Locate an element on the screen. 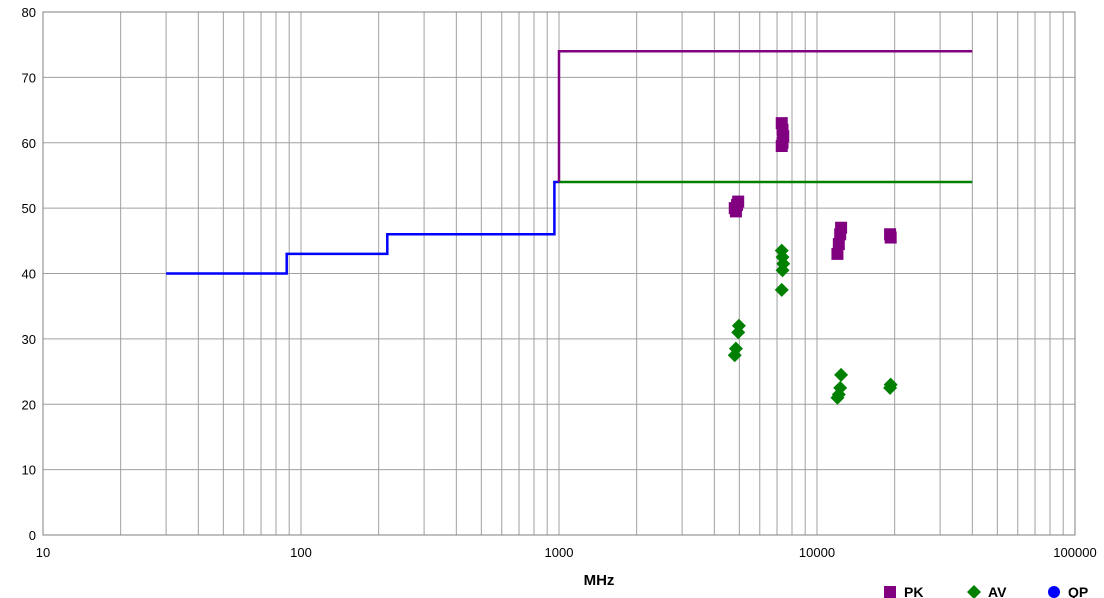 The height and width of the screenshot is (598, 1104). data-points is located at coordinates (812, 261).